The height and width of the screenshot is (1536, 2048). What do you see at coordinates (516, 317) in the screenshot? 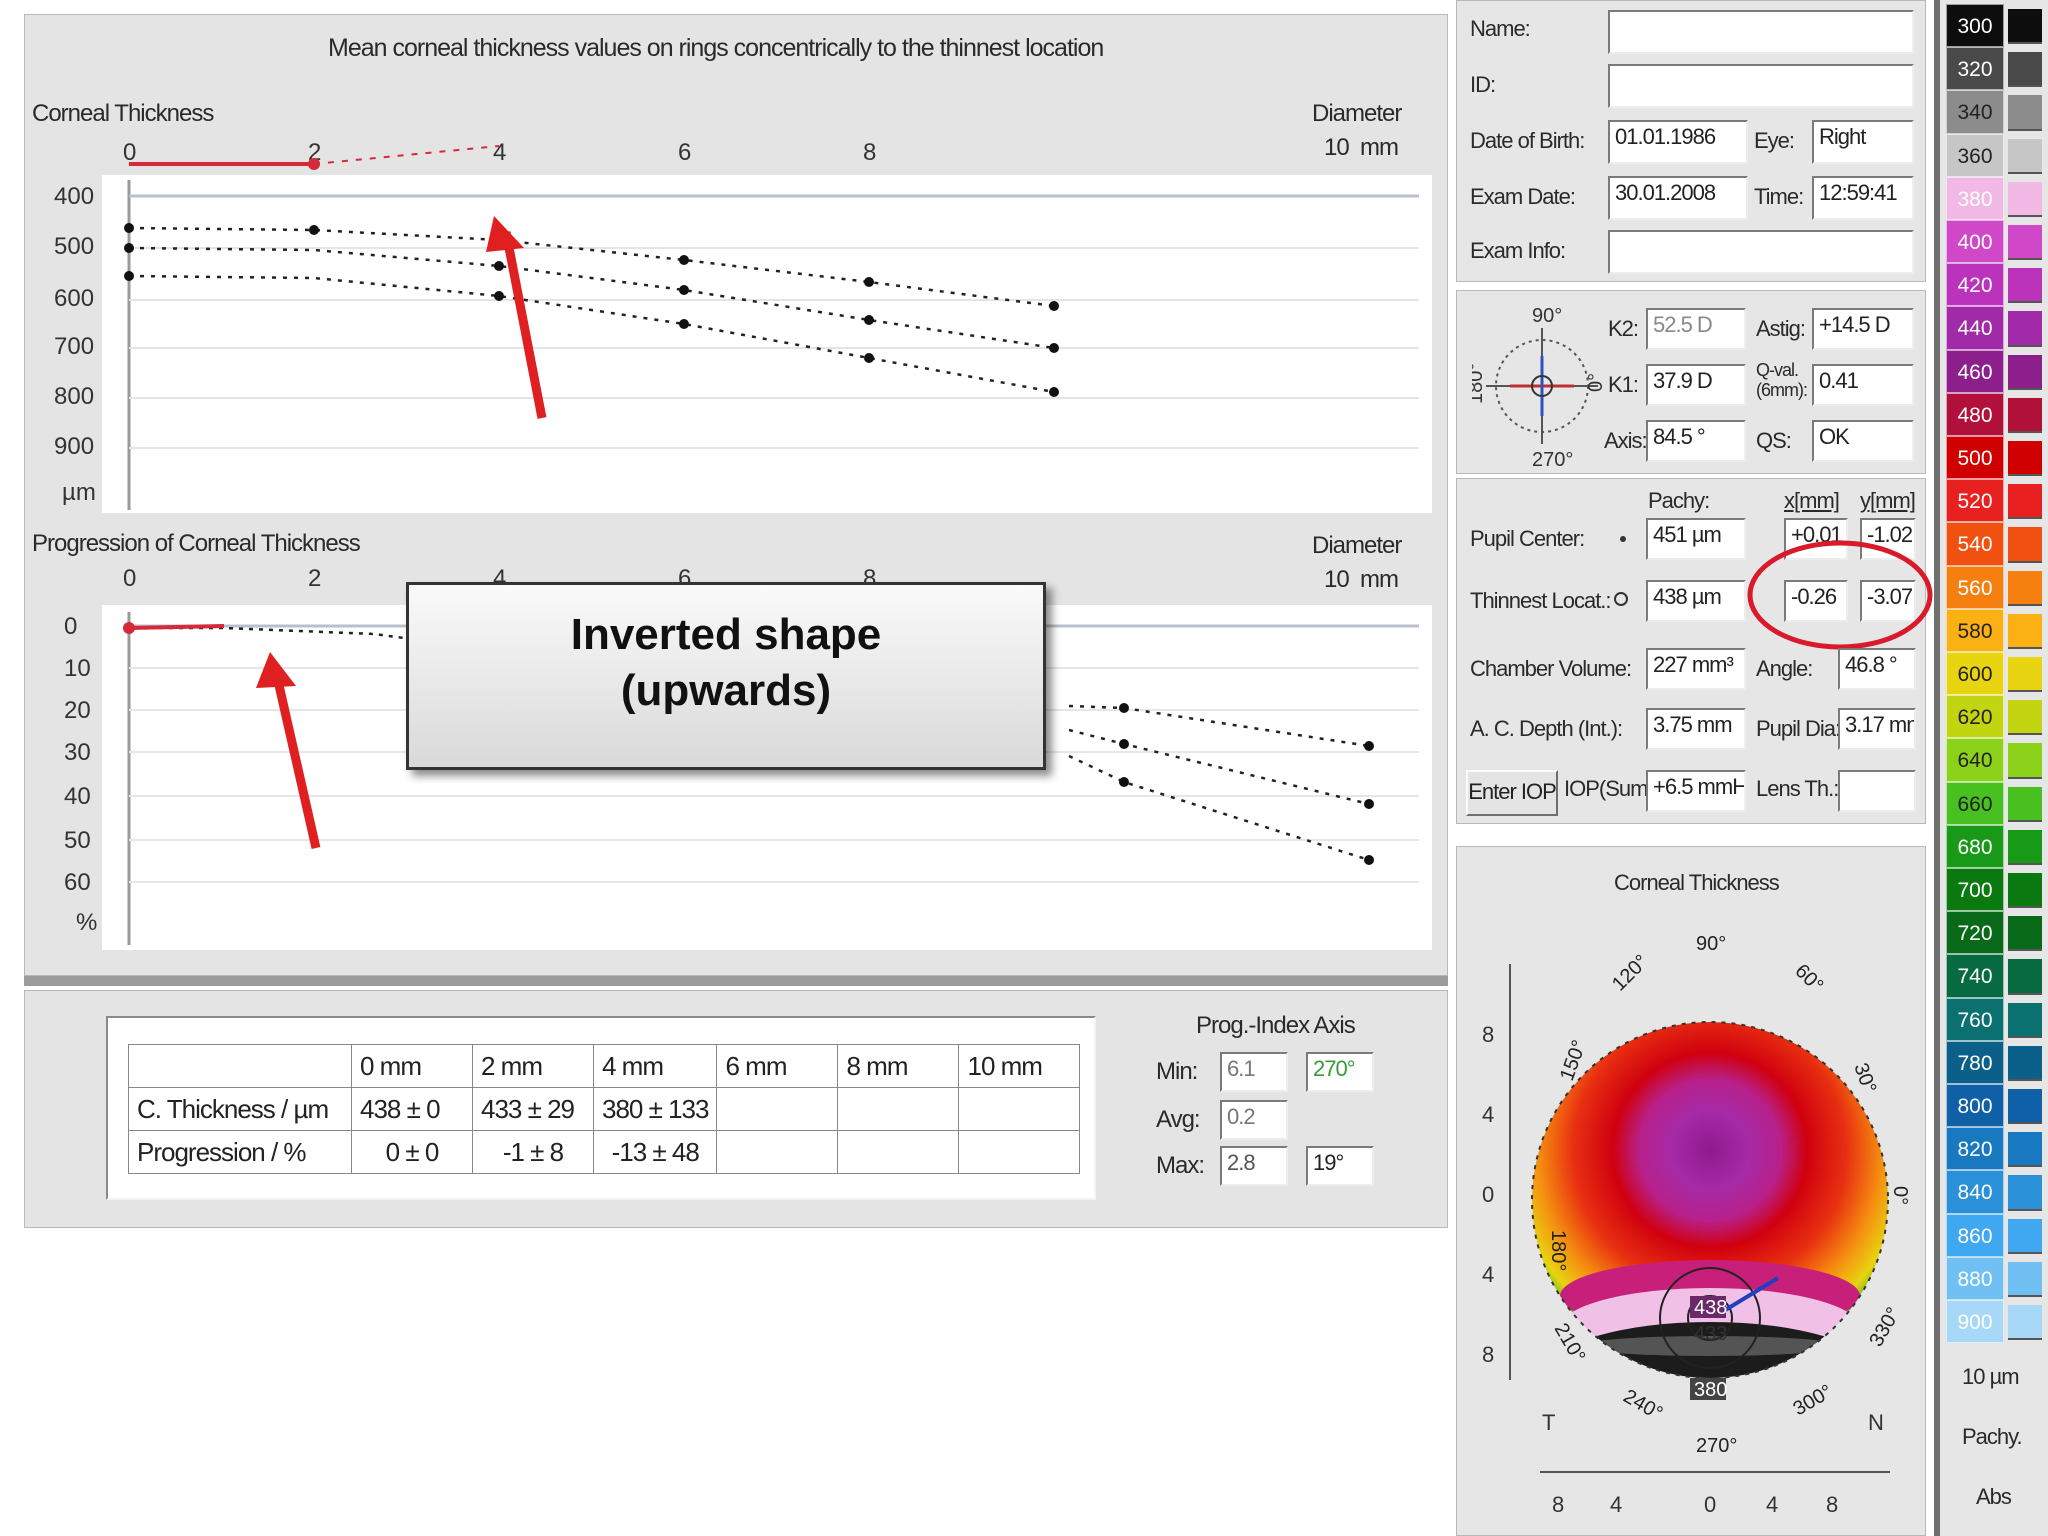
I see `top-red-arrow` at bounding box center [516, 317].